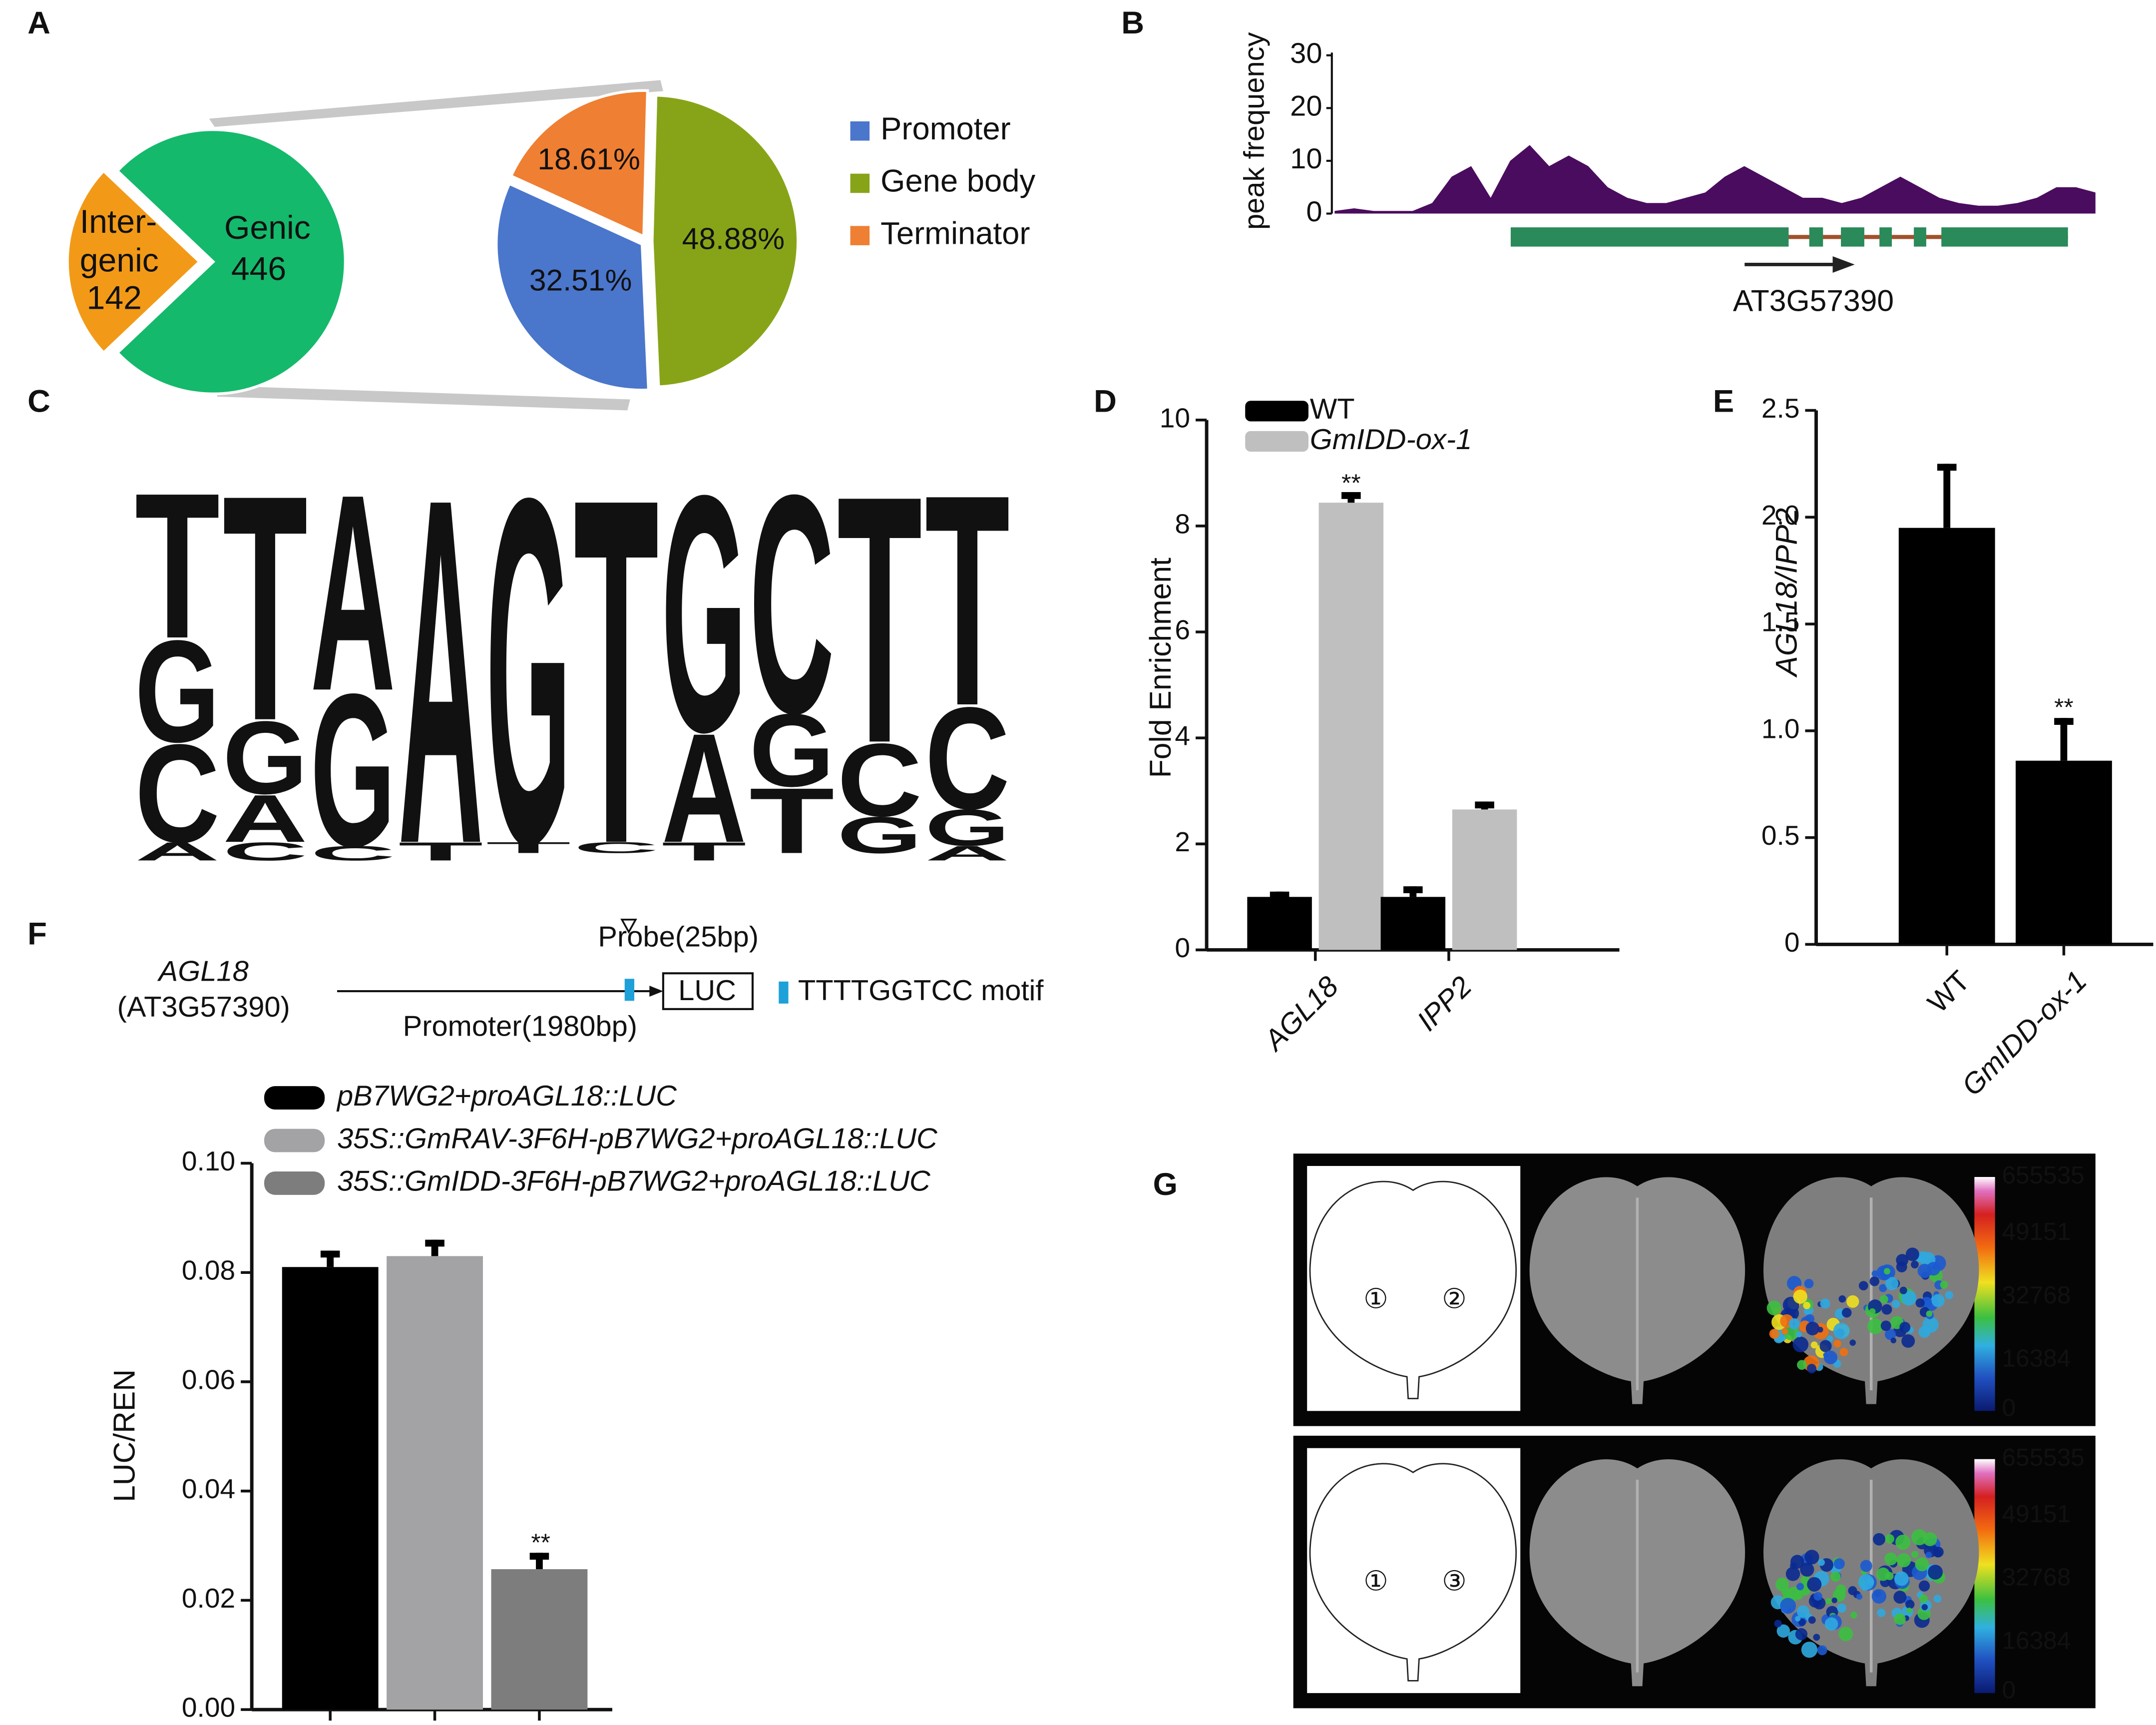  Describe the element at coordinates (1391, 440) in the screenshot. I see `legend-label: GmIDD-ox-1` at that location.